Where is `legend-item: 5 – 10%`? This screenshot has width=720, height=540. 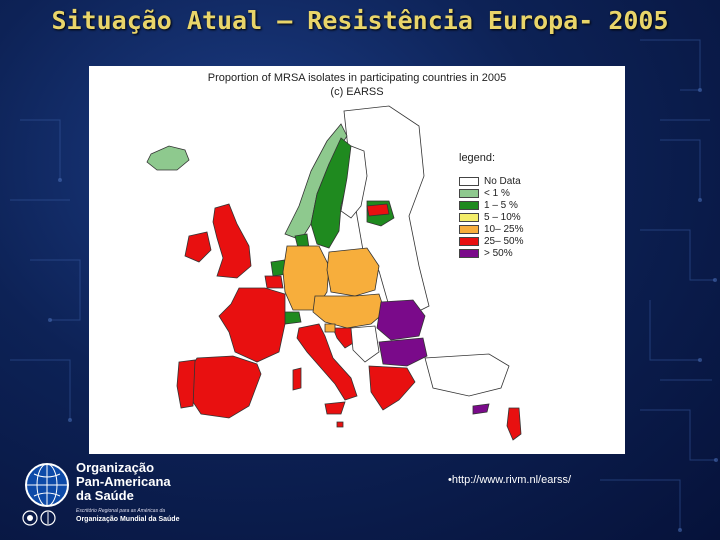
legend-item: 5 – 10% is located at coordinates (514, 218).